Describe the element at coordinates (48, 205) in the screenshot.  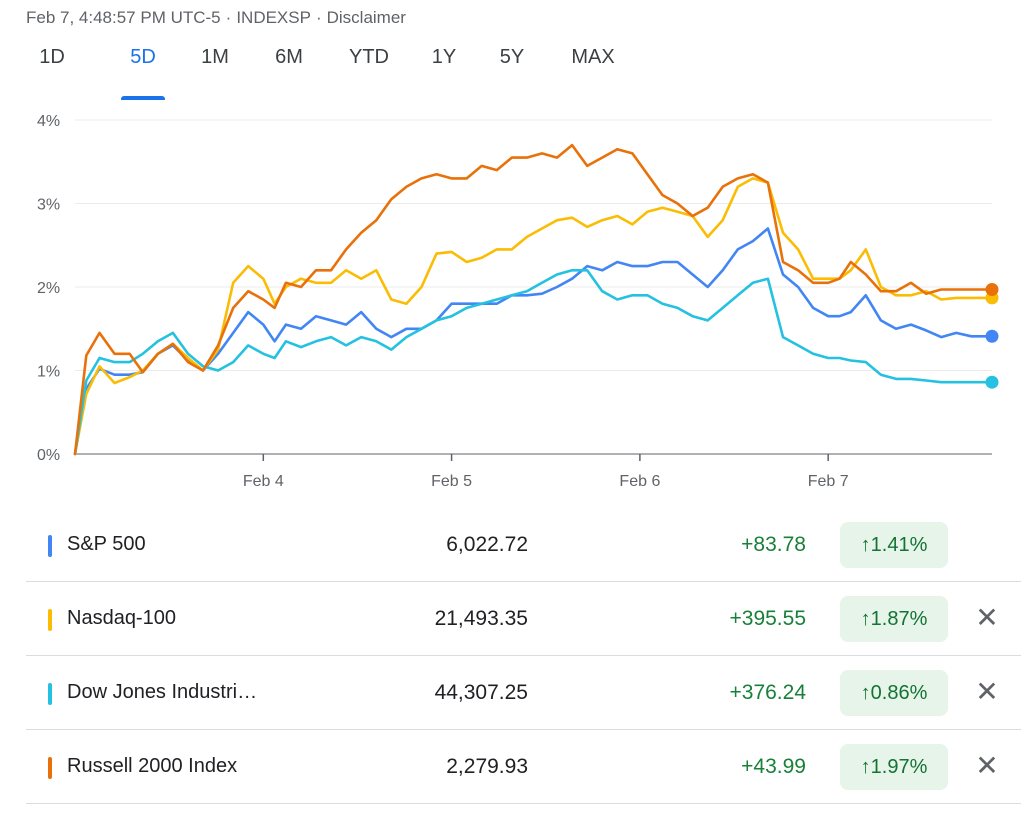
I see `y-tick-label: 3%` at that location.